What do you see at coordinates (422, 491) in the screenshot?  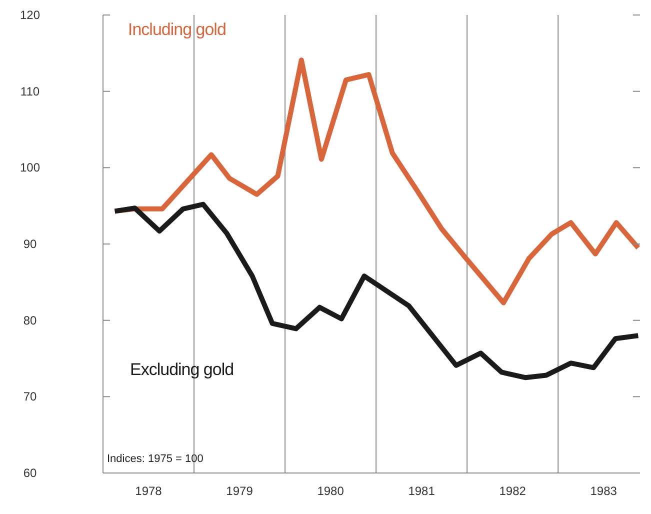 I see `x-tick-label: 1981` at bounding box center [422, 491].